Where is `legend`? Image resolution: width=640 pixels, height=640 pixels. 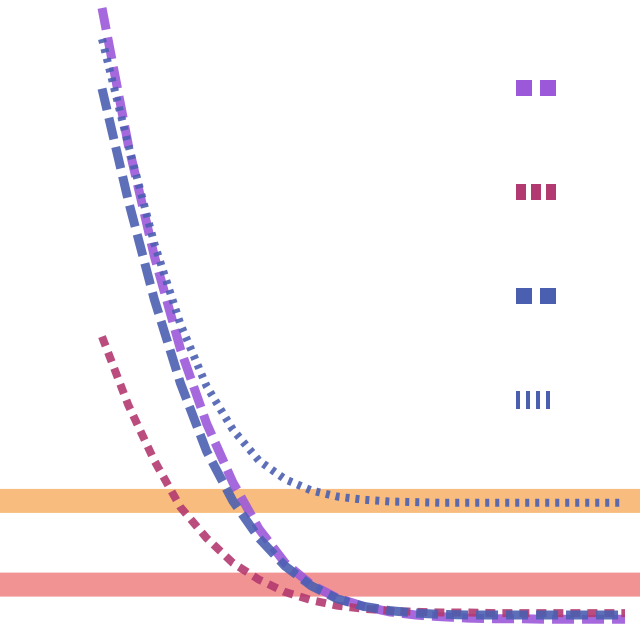
legend is located at coordinates (536, 244).